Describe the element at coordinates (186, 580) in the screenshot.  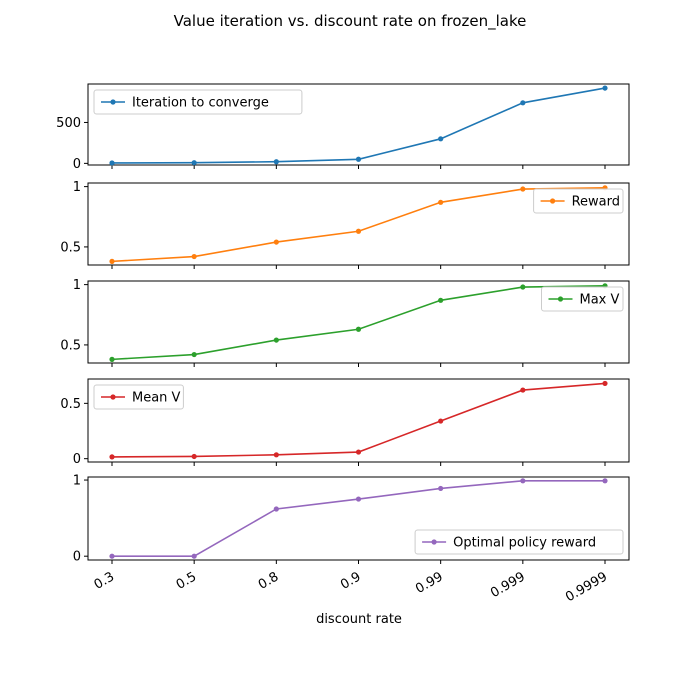
I see `x-tick-label: 0.5` at that location.